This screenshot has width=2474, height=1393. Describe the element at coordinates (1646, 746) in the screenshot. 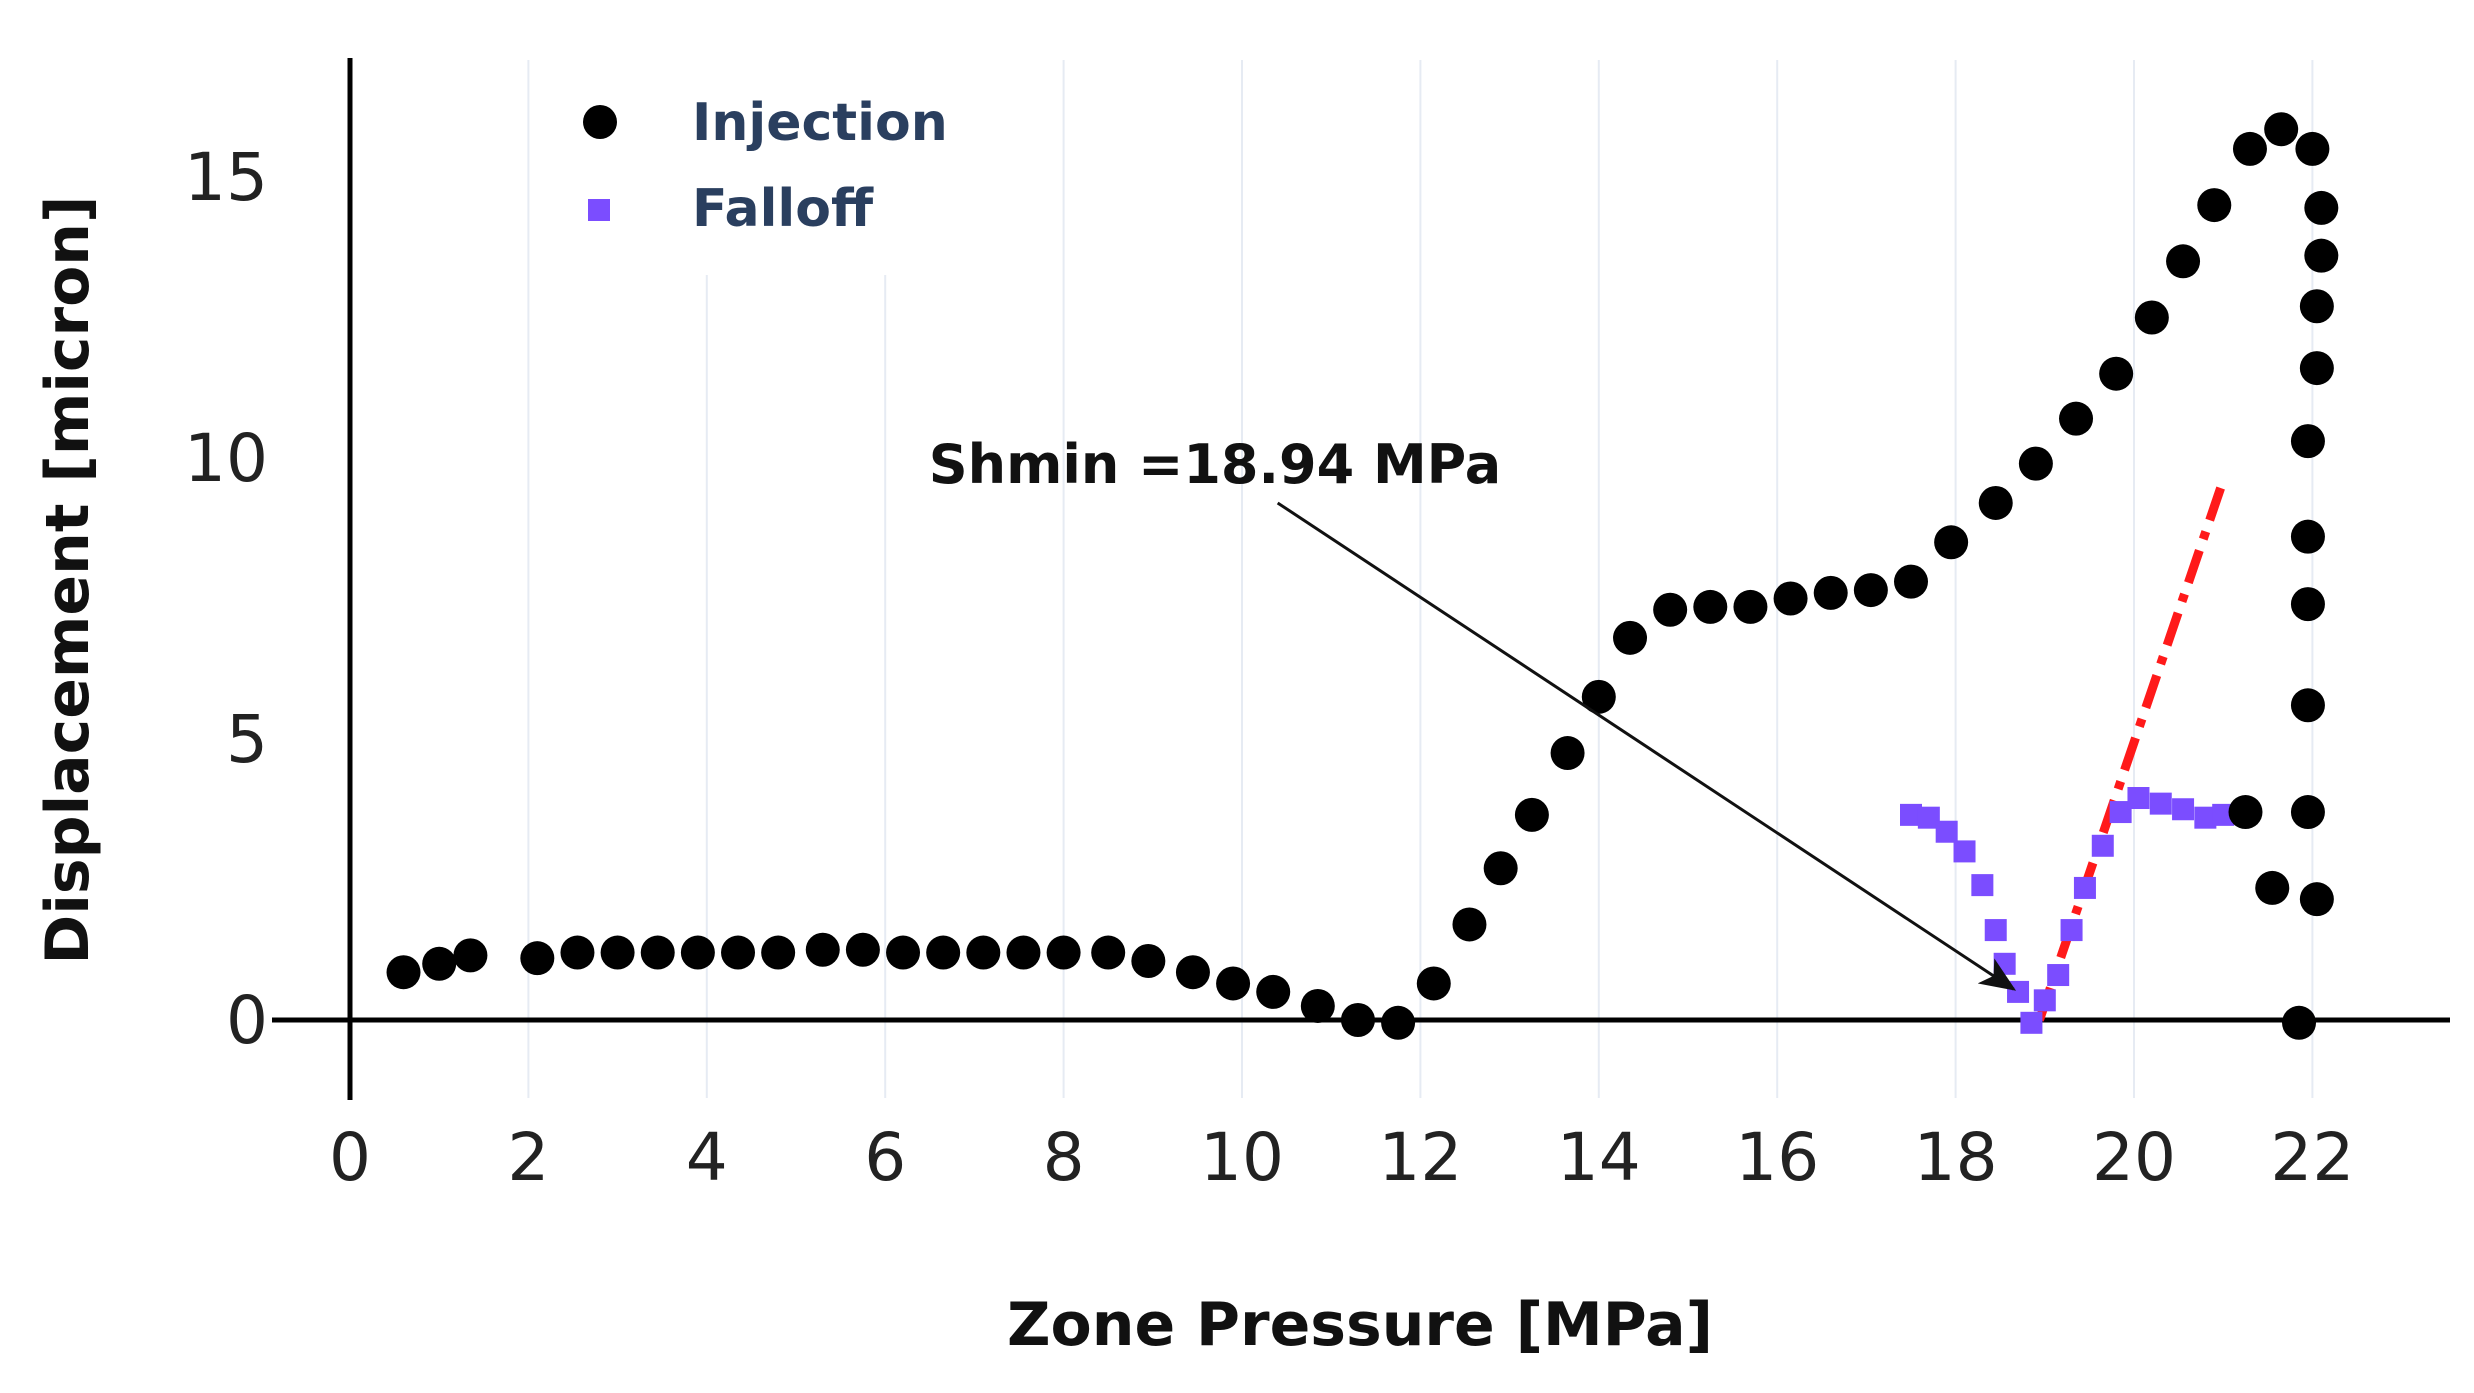

I see `annotation-arrow` at that location.